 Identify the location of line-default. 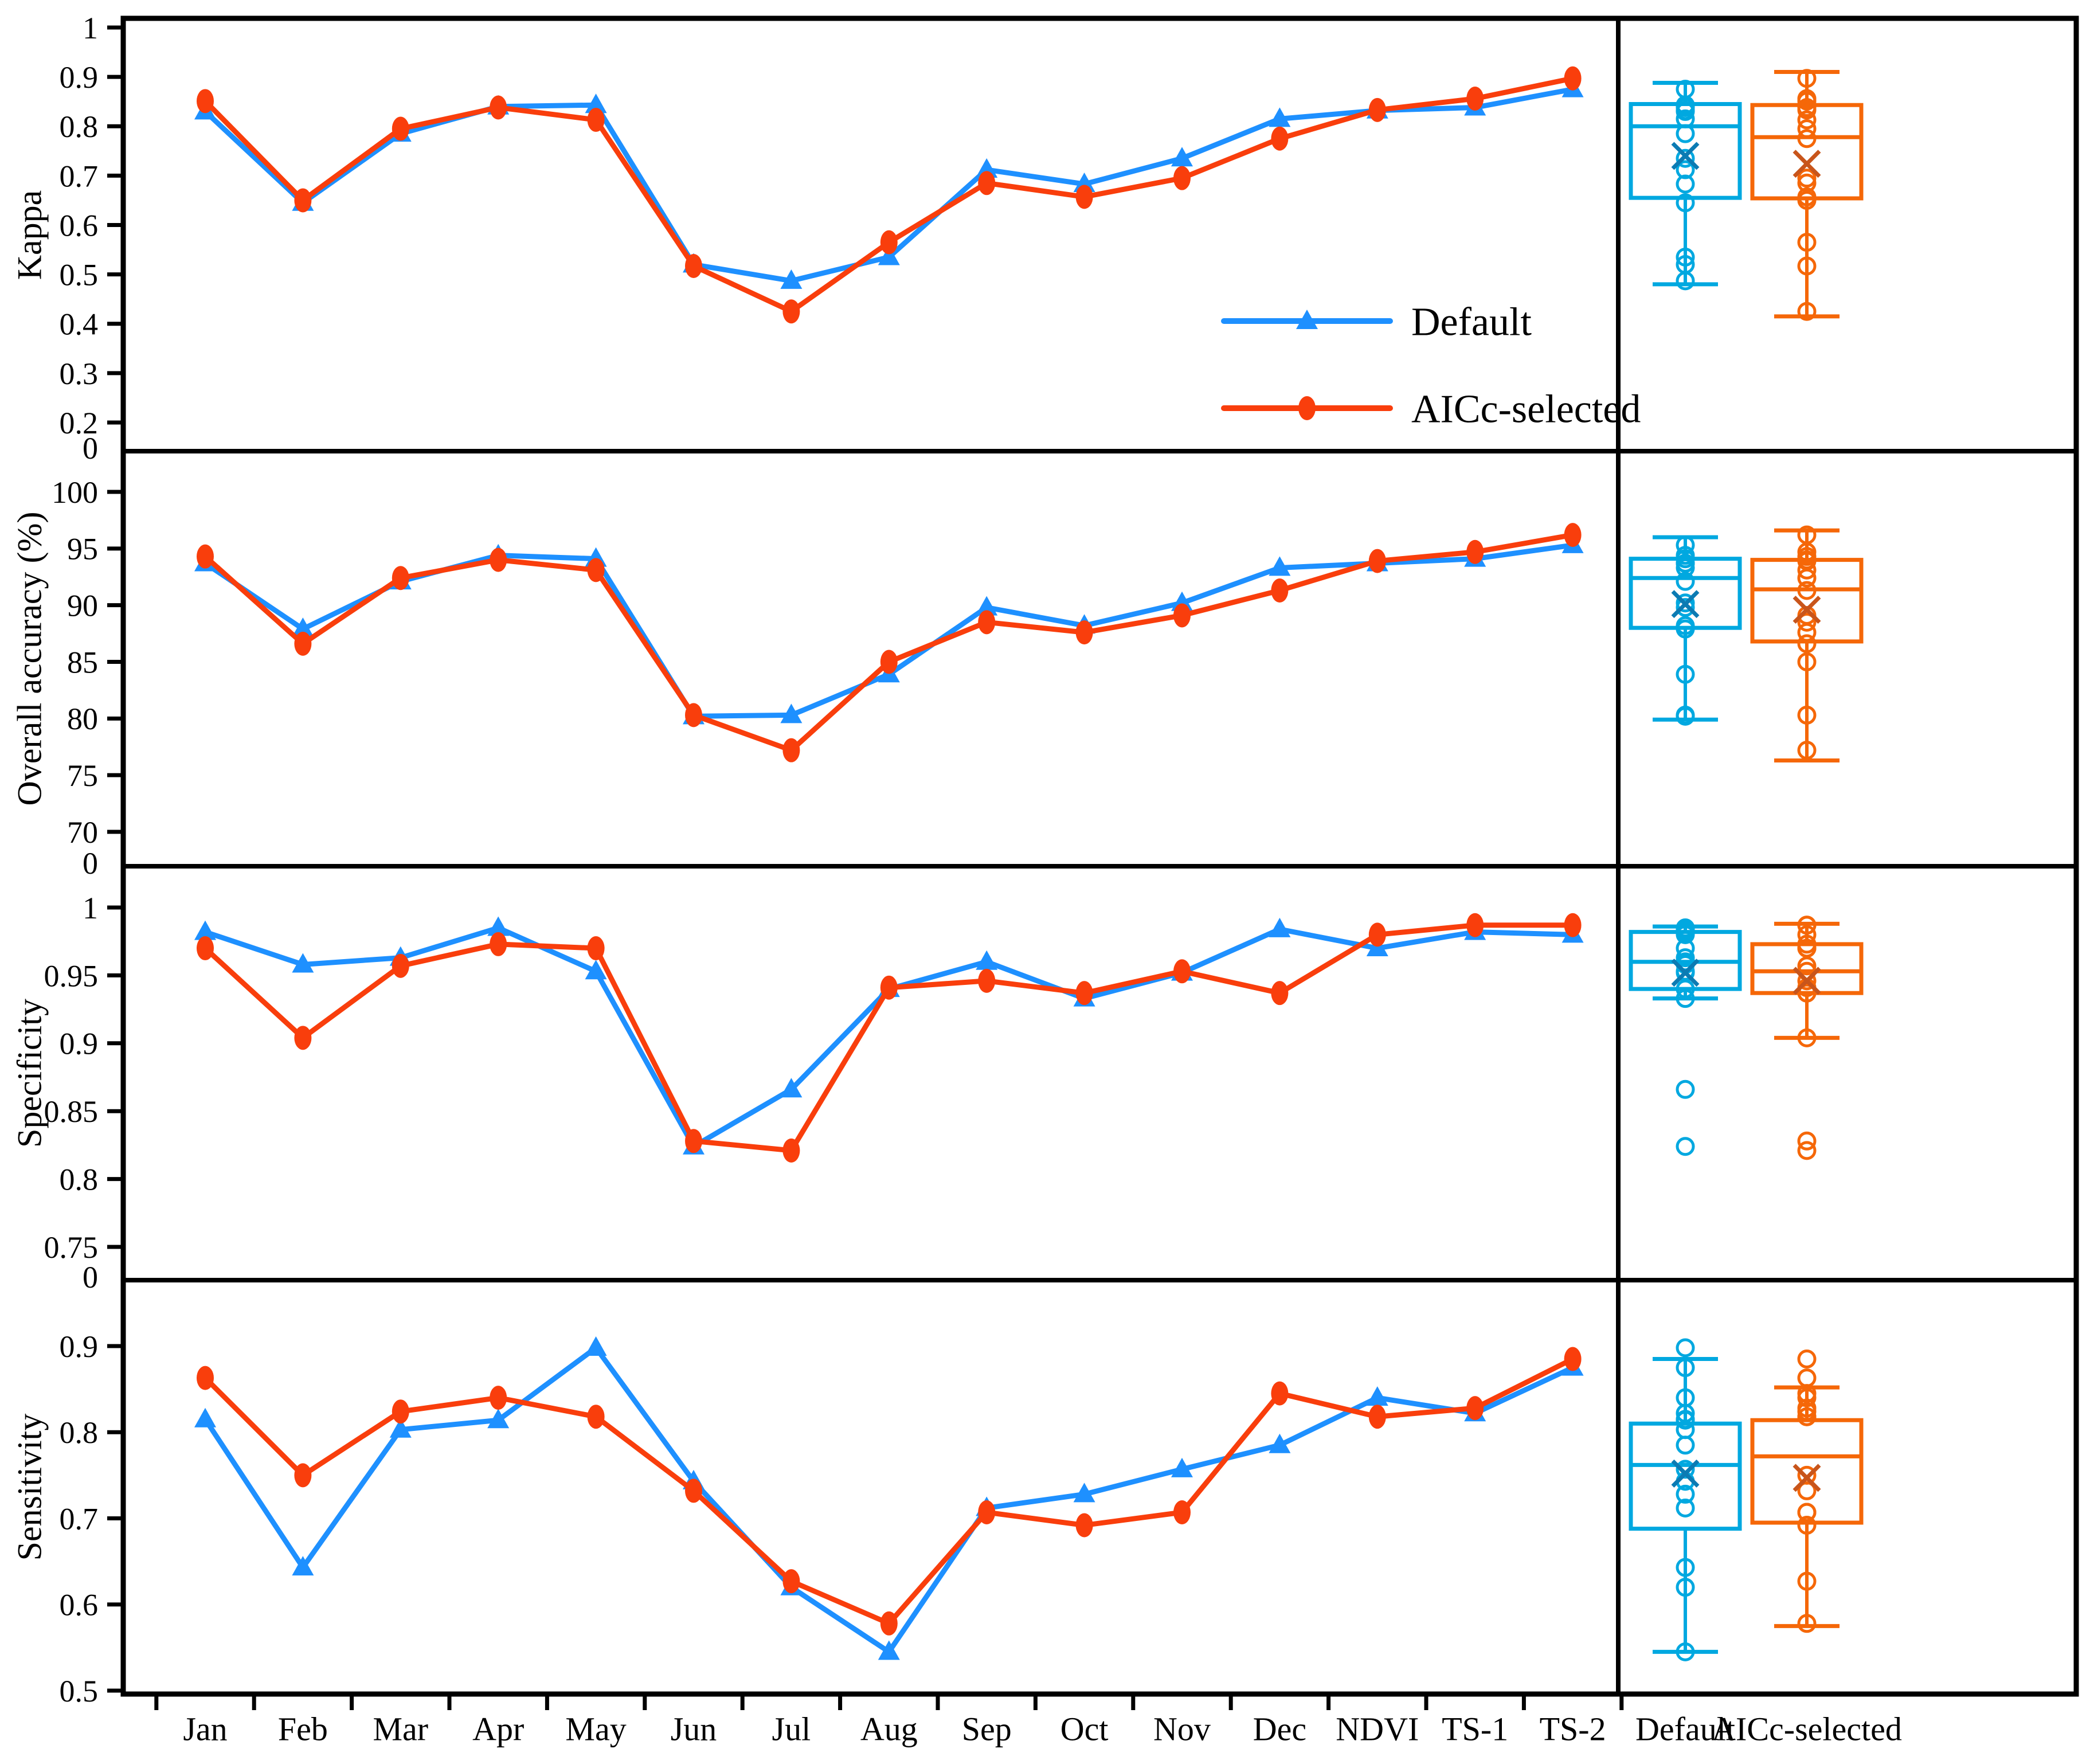
(889, 1500).